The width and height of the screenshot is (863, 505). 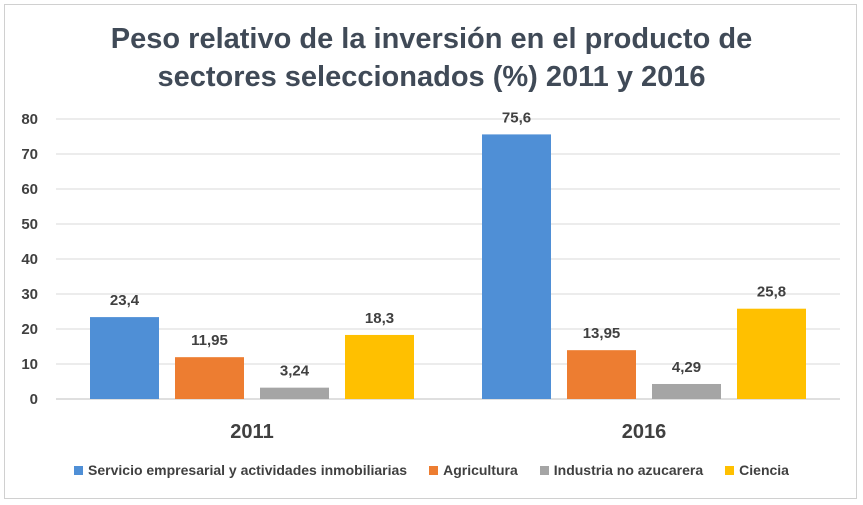 I want to click on y-tick-label-50: 50, so click(x=29, y=224).